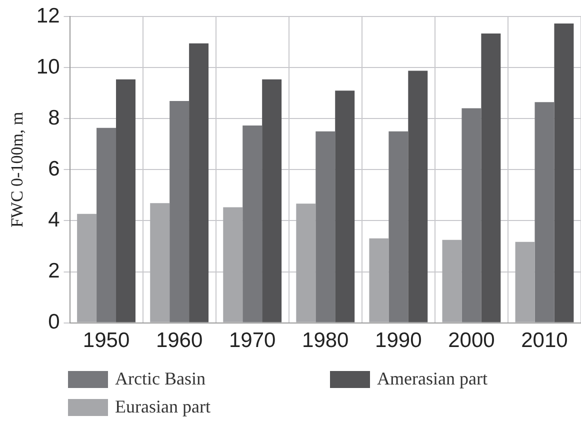  I want to click on x-tick-label: 2000, so click(471, 340).